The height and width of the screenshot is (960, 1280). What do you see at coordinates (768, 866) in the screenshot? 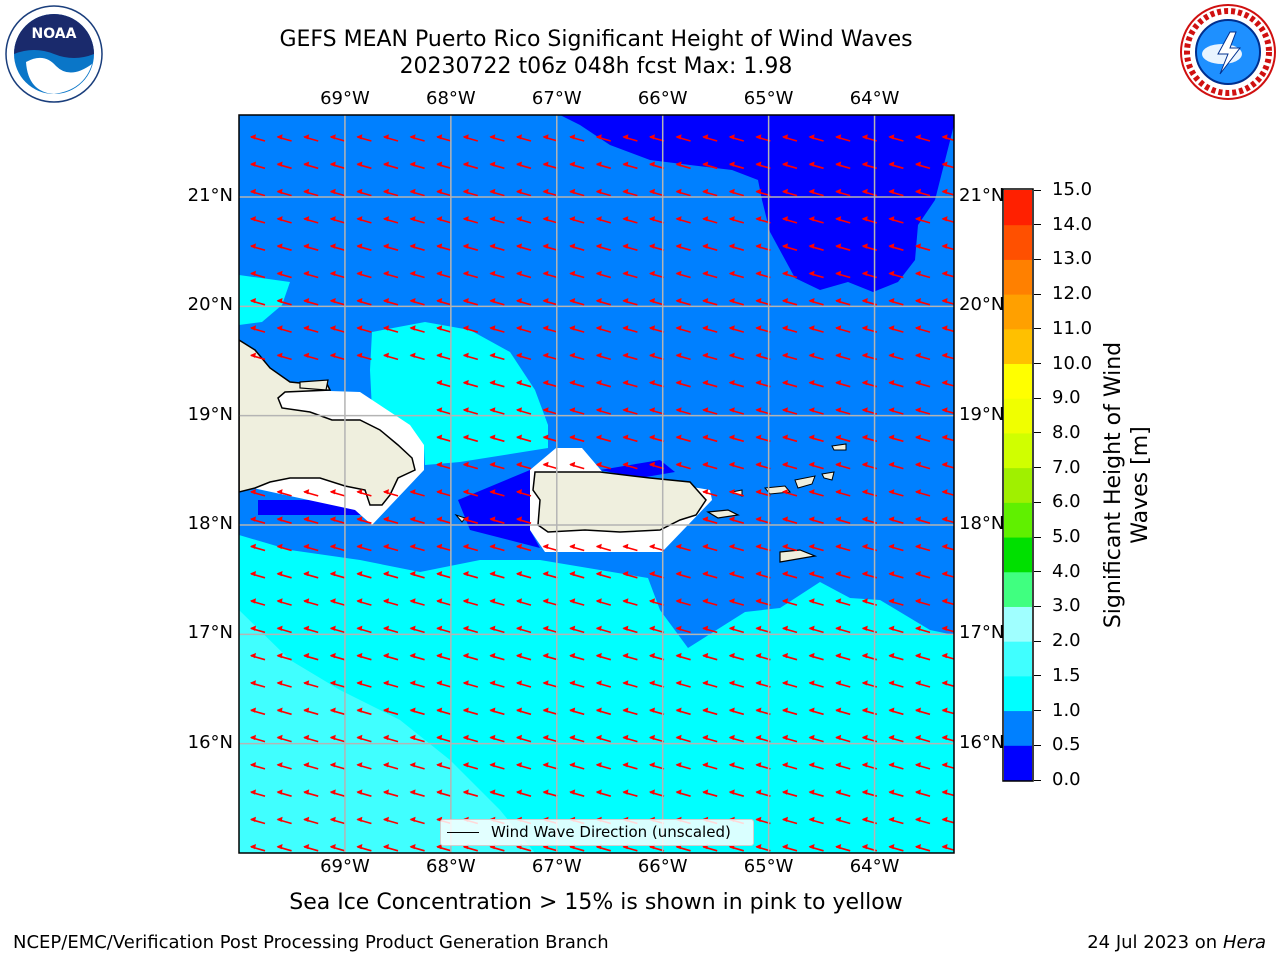
I see `lon-label-bottom: 65°W` at bounding box center [768, 866].